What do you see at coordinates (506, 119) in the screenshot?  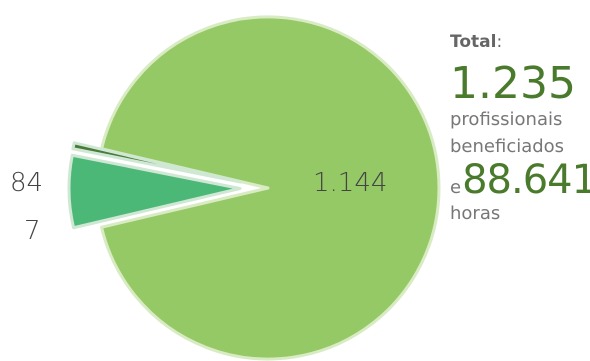 I see `total-line-1: profissionais` at bounding box center [506, 119].